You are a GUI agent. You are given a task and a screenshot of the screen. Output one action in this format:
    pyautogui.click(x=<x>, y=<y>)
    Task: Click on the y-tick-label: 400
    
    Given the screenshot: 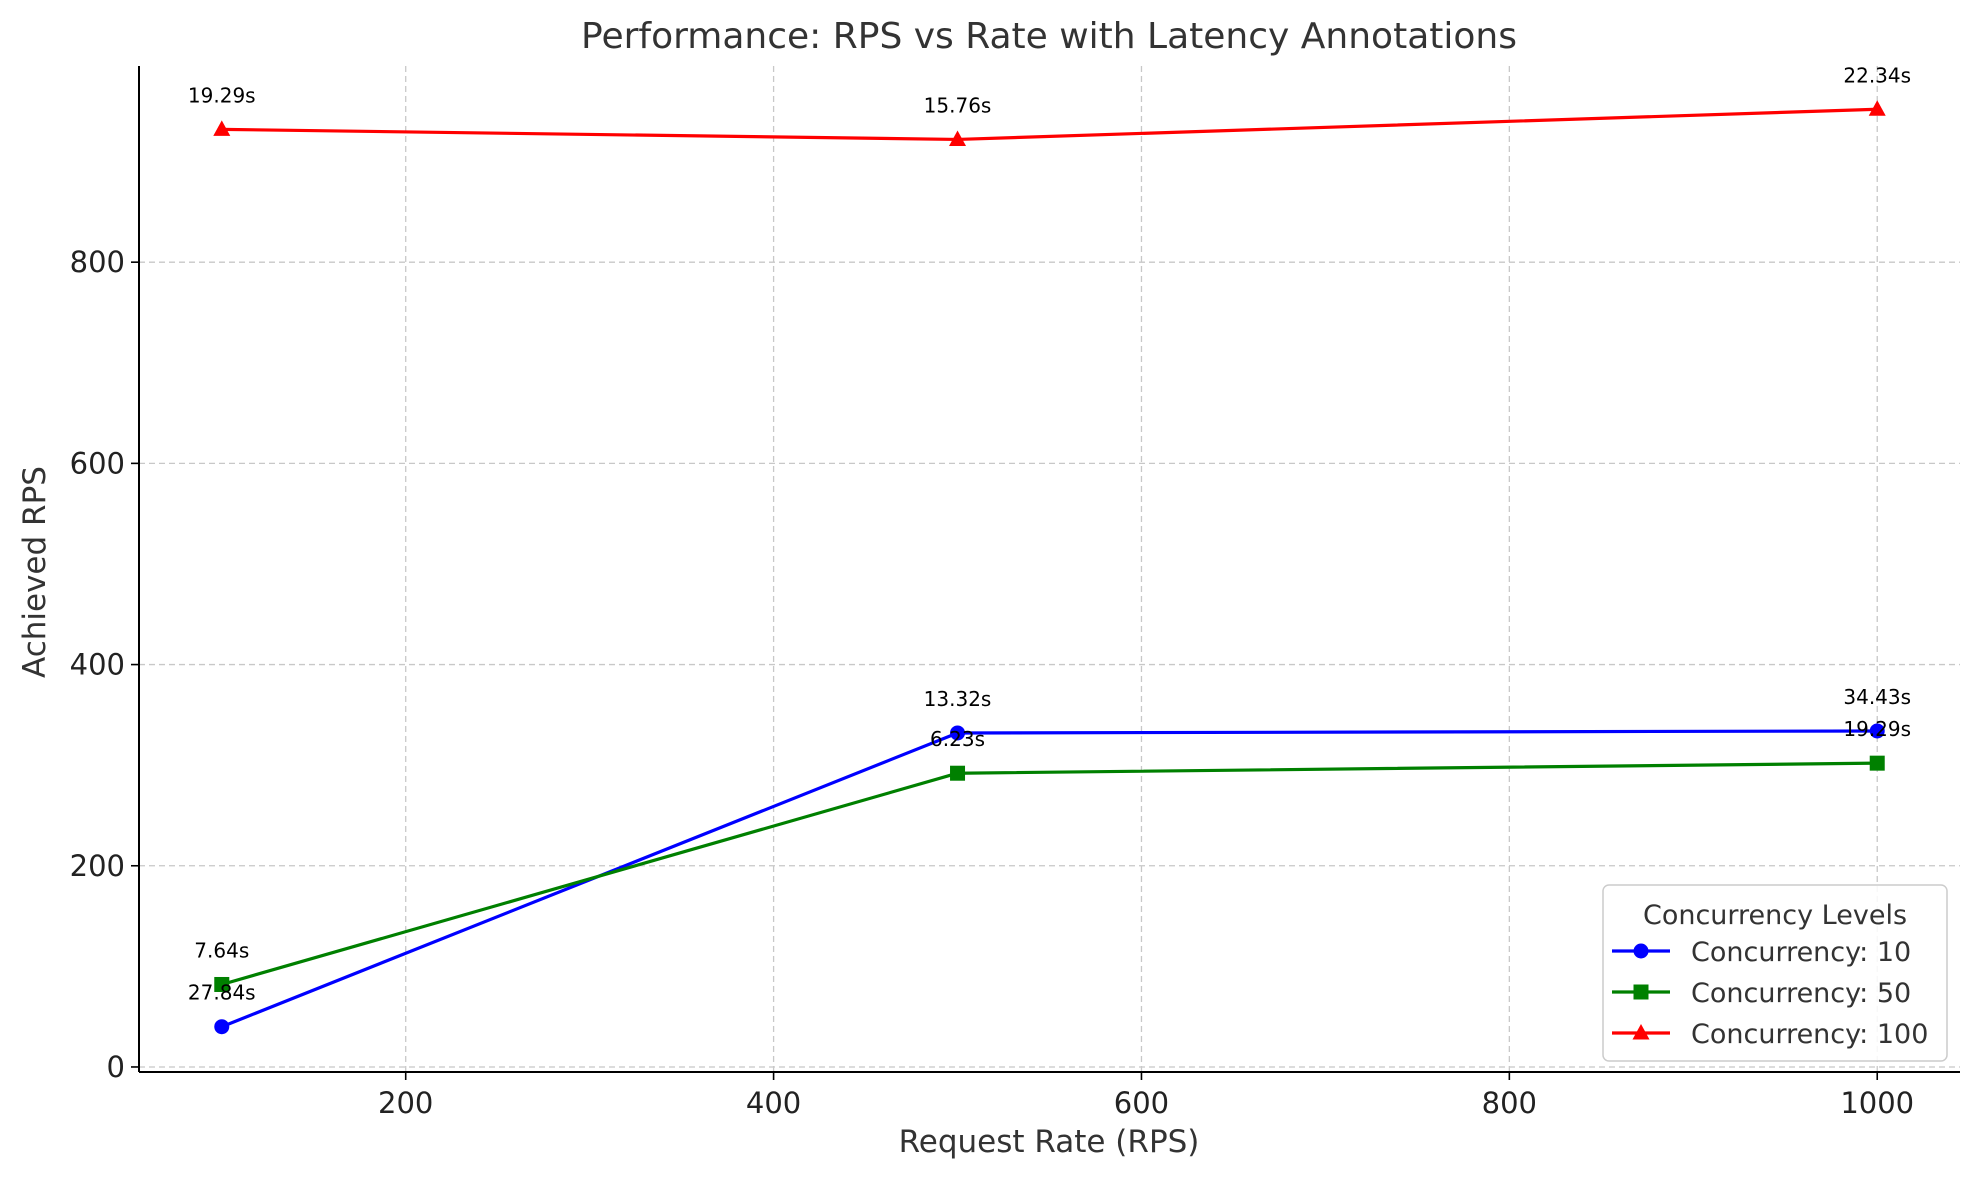 What is the action you would take?
    pyautogui.click(x=97, y=665)
    